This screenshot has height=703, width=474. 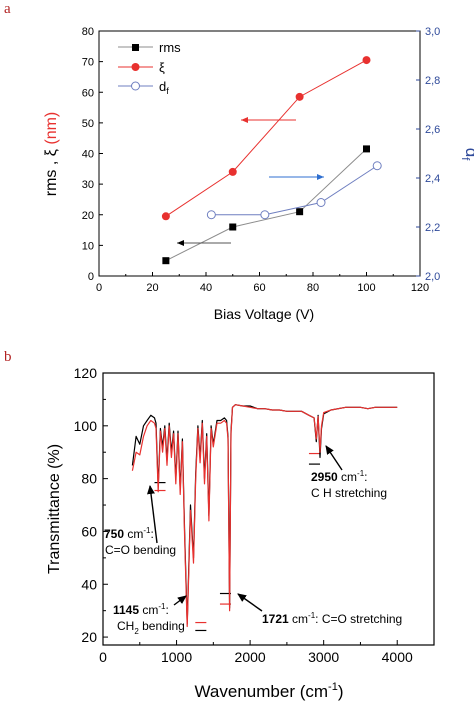 I want to click on chart-a-x-tick-label: 40, so click(x=206, y=288).